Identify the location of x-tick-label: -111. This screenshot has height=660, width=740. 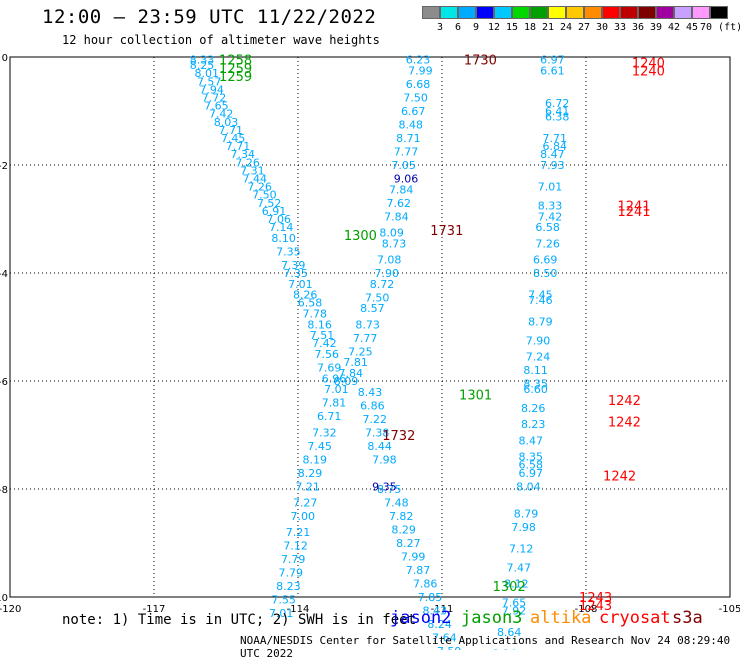
(442, 609).